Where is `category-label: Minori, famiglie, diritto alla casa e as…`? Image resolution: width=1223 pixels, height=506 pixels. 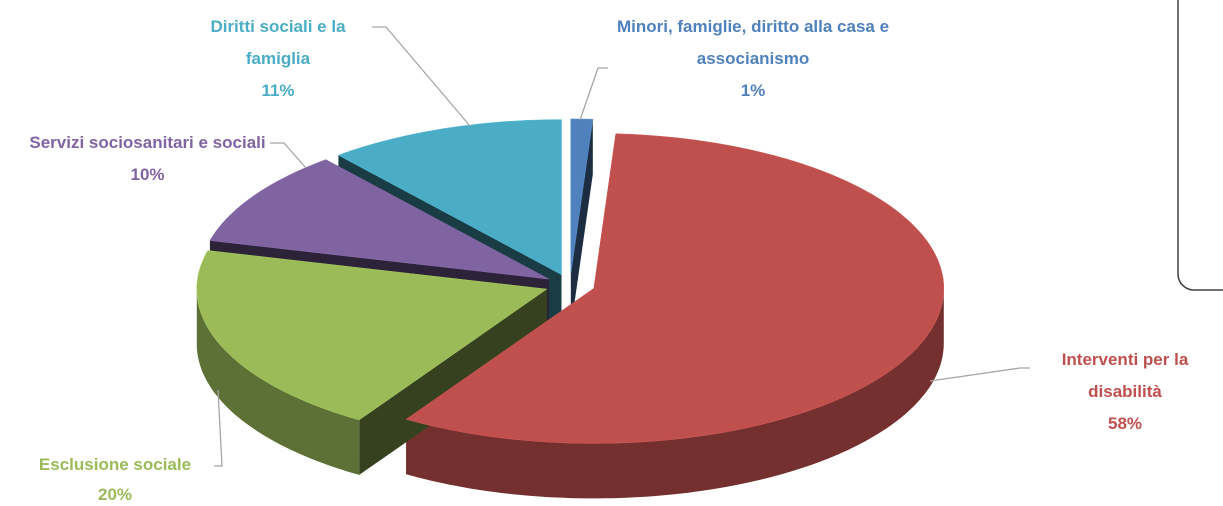 category-label: Minori, famiglie, diritto alla casa e as… is located at coordinates (753, 42).